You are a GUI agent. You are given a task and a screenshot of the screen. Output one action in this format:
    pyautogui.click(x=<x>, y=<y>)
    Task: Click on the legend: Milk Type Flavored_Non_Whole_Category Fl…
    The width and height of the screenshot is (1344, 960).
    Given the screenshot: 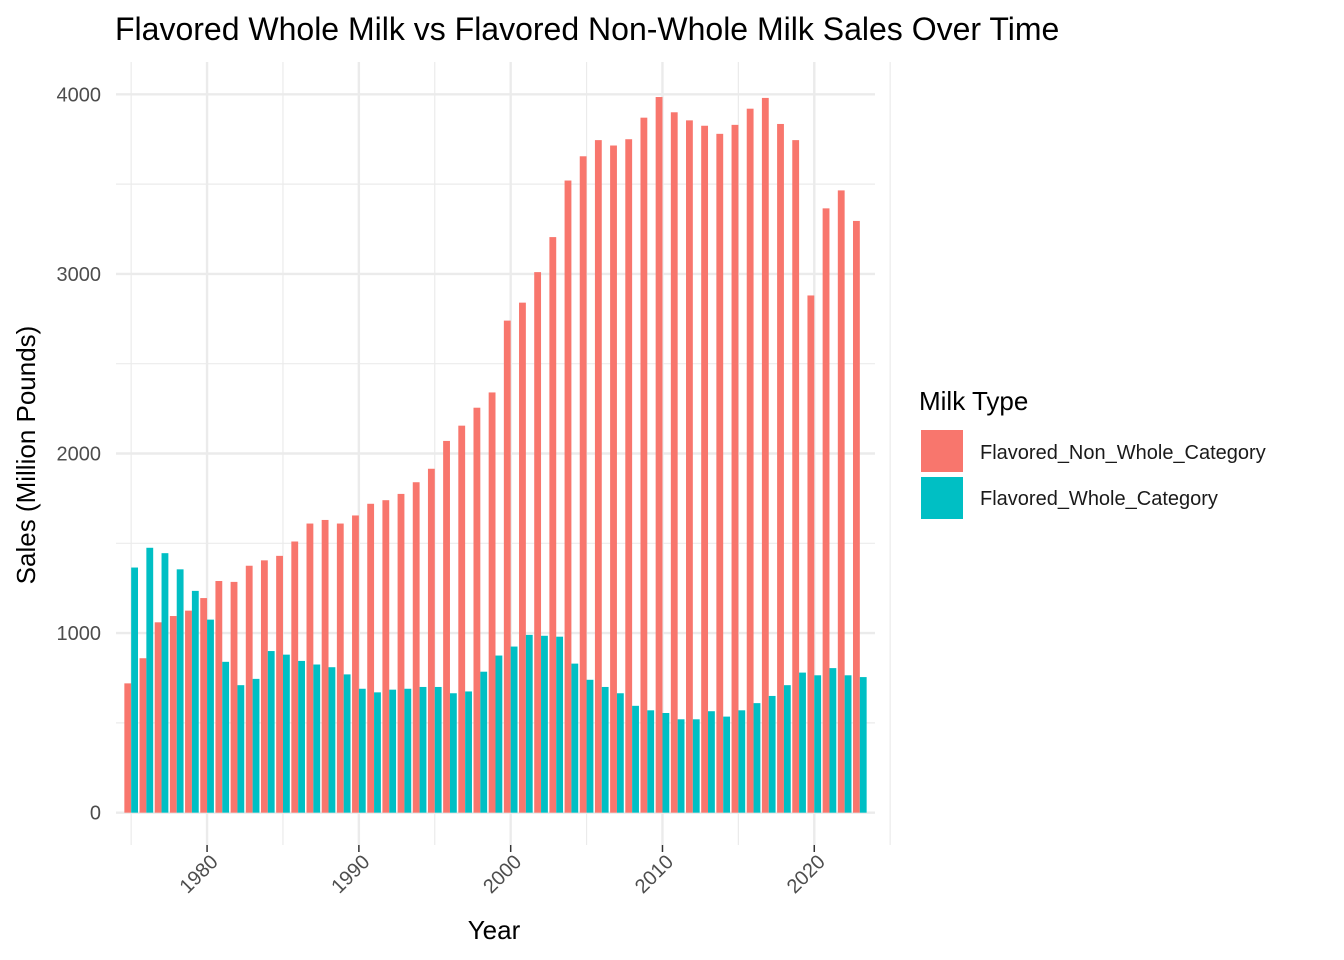 What is the action you would take?
    pyautogui.click(x=1092, y=452)
    